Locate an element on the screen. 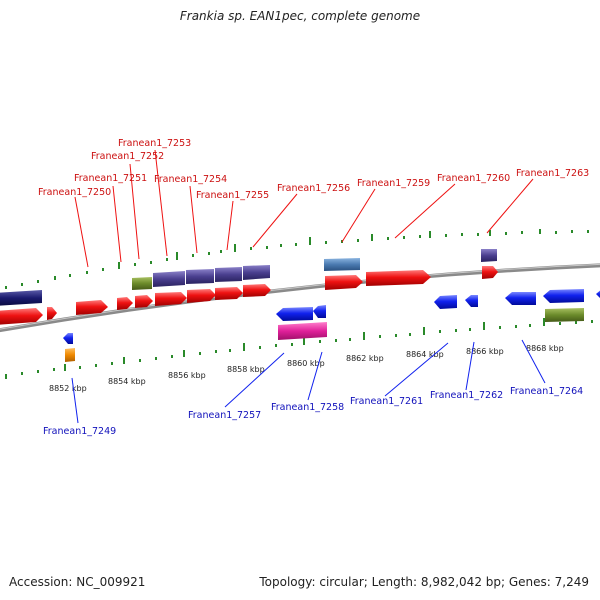 Image resolution: width=600 pixels, height=600 pixels. gene-label-franean1-7256: Franean1_7256 is located at coordinates (313, 188).